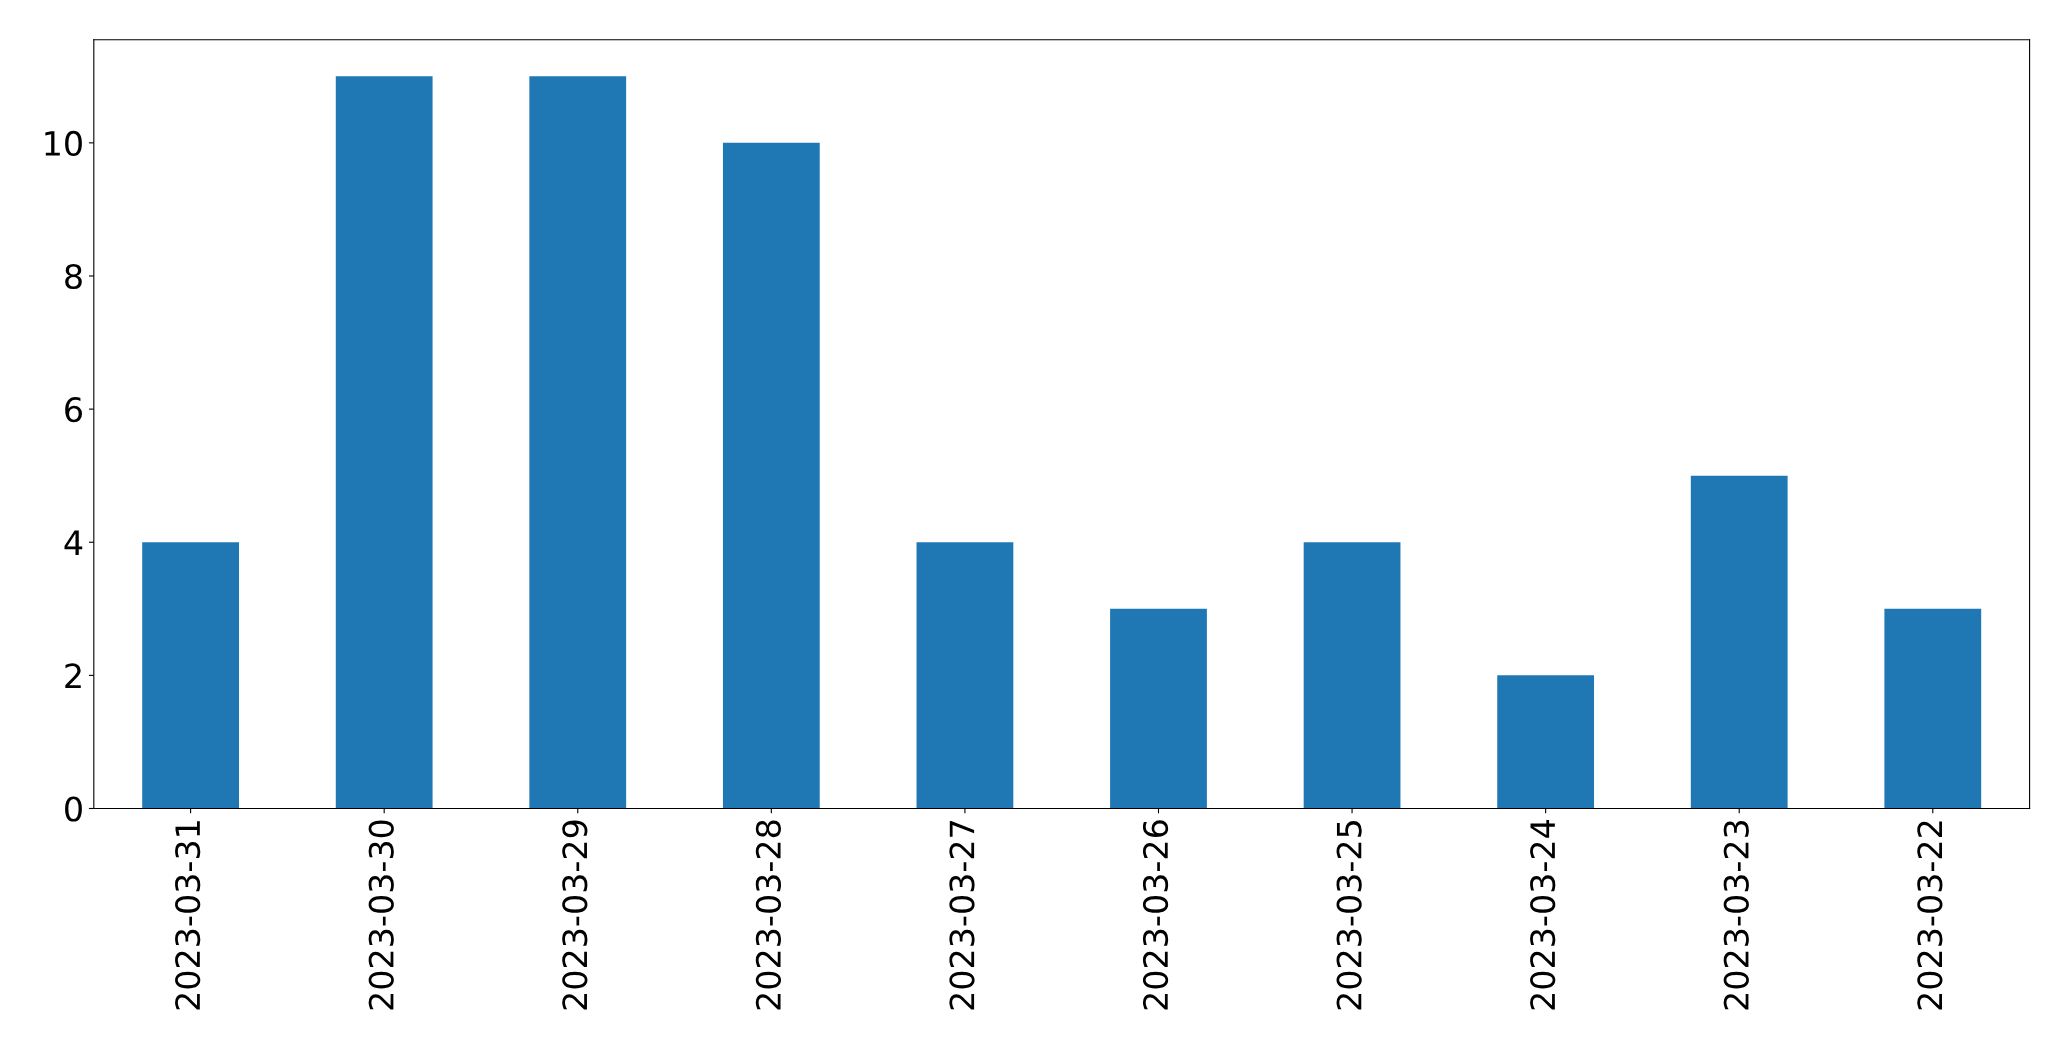 This screenshot has height=1061, width=2071. Describe the element at coordinates (73, 542) in the screenshot. I see `y-tick-label: 4` at that location.